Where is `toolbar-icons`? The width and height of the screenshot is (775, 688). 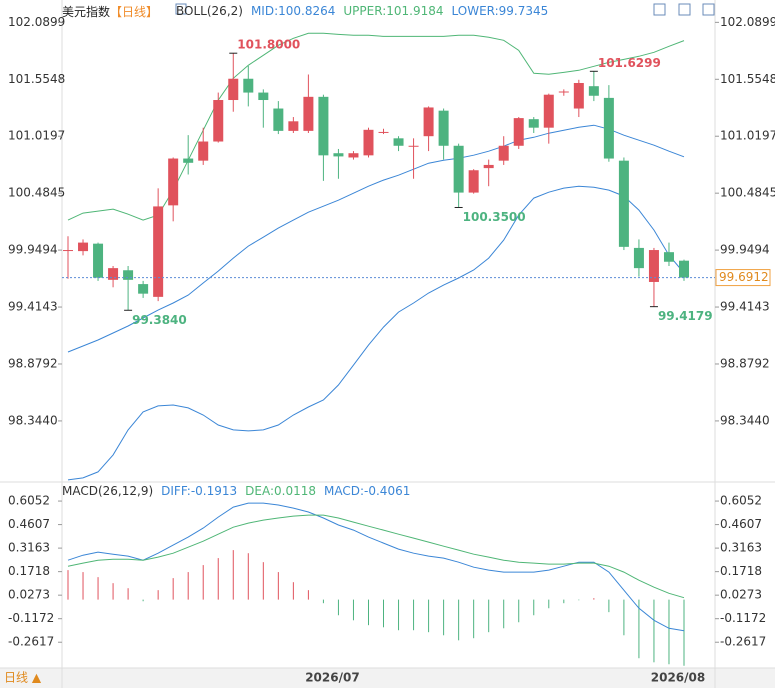 toolbar-icons is located at coordinates (445, 9).